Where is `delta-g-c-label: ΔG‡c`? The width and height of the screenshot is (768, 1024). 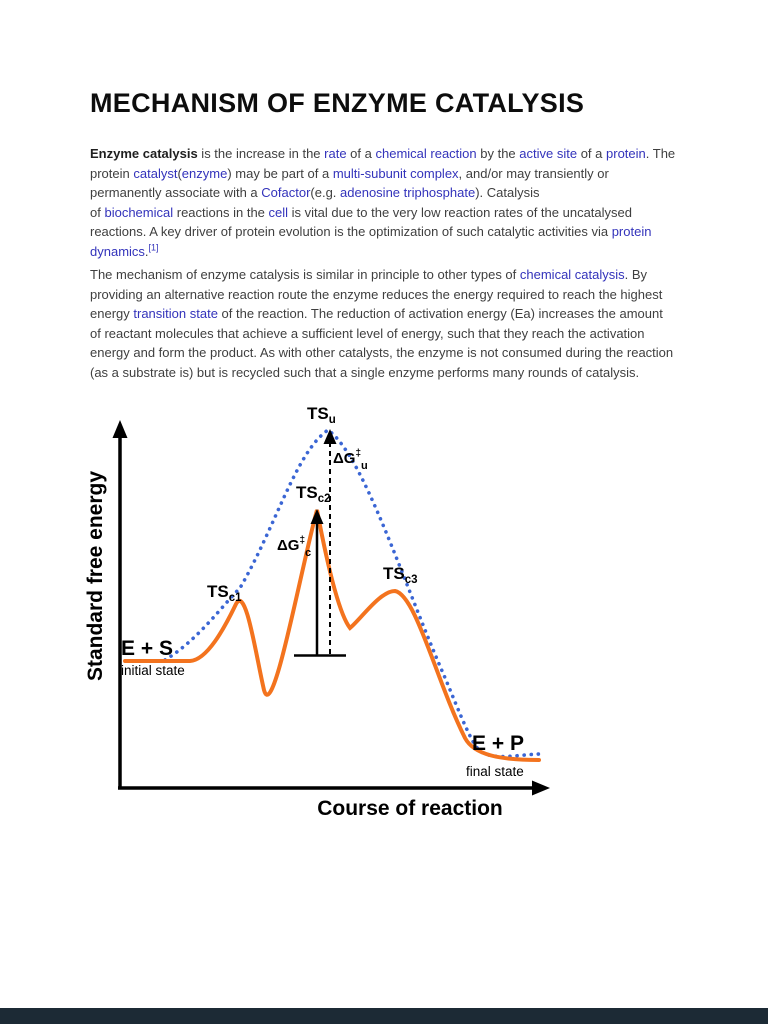 delta-g-c-label: ΔG‡c is located at coordinates (294, 547).